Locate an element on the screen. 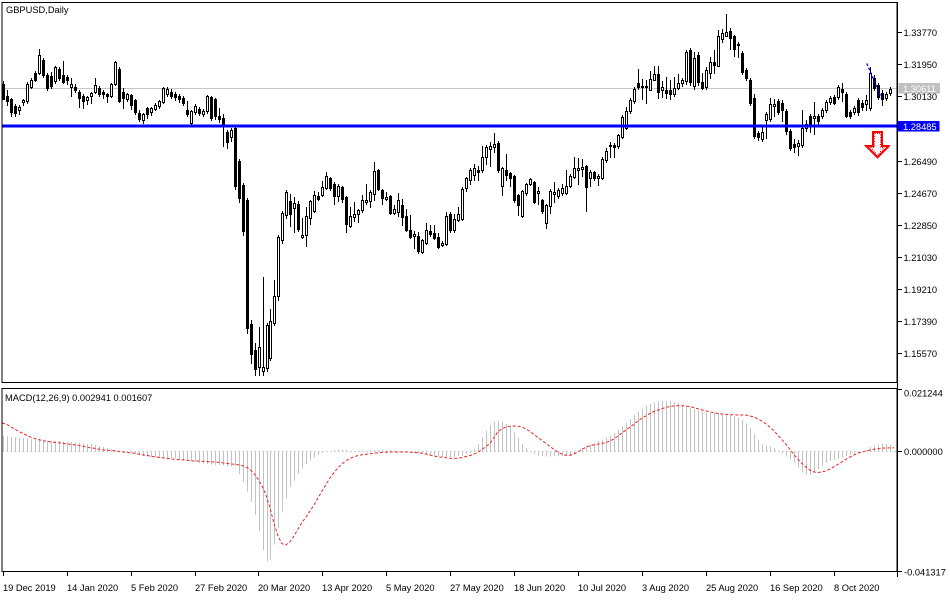 Image resolution: width=950 pixels, height=600 pixels. svg-text: 25 Aug 2020 is located at coordinates (732, 588).